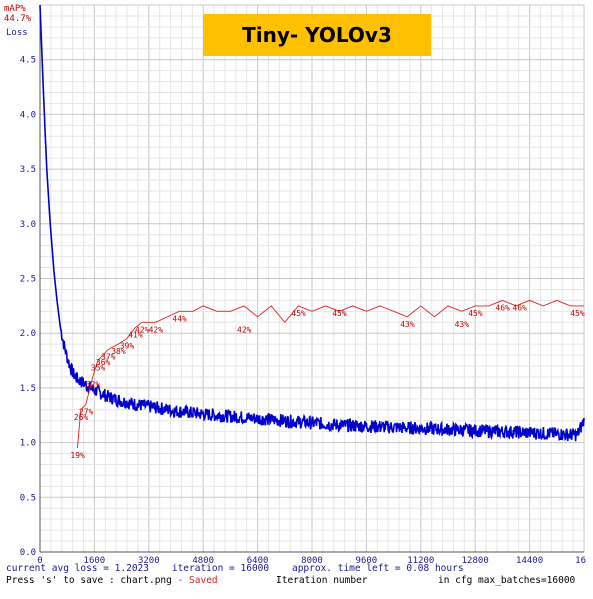 Image resolution: width=593 pixels, height=599 pixels. What do you see at coordinates (86, 411) in the screenshot?
I see `map-data-label: 27%` at bounding box center [86, 411].